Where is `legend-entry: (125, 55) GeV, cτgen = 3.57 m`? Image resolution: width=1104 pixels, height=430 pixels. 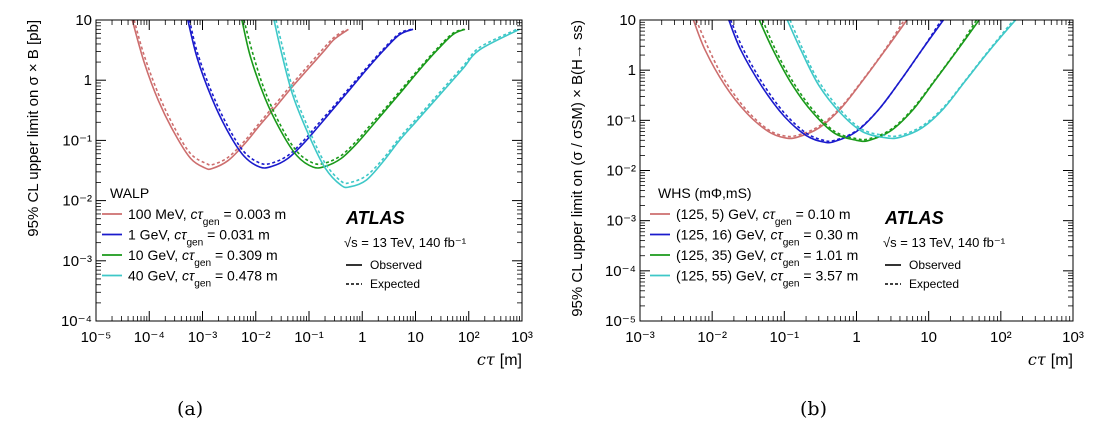
legend-entry: (125, 55) GeV, cτgen = 3.57 m is located at coordinates (767, 279).